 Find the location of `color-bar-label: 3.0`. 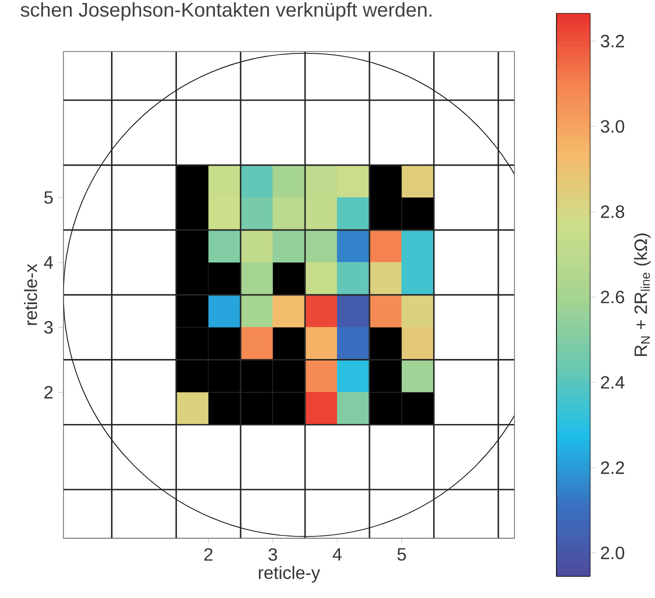

color-bar-label: 3.0 is located at coordinates (612, 126).